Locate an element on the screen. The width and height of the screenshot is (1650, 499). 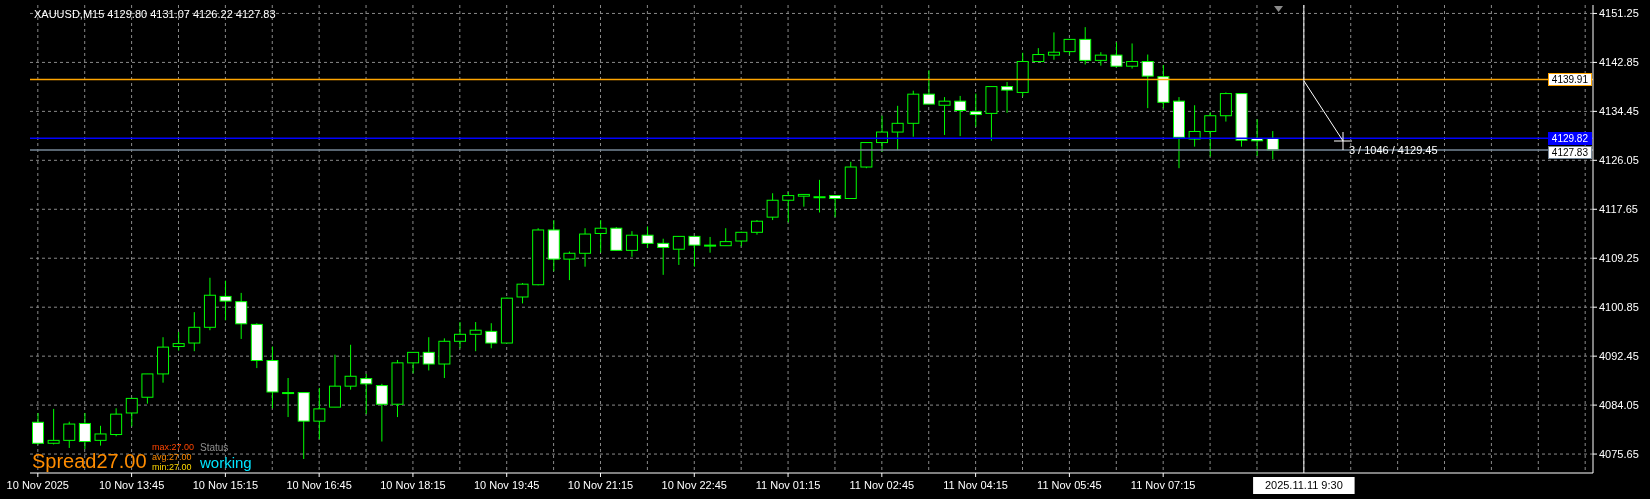
annotation: 3 / 1046 / 4129.45 is located at coordinates (1393, 150).